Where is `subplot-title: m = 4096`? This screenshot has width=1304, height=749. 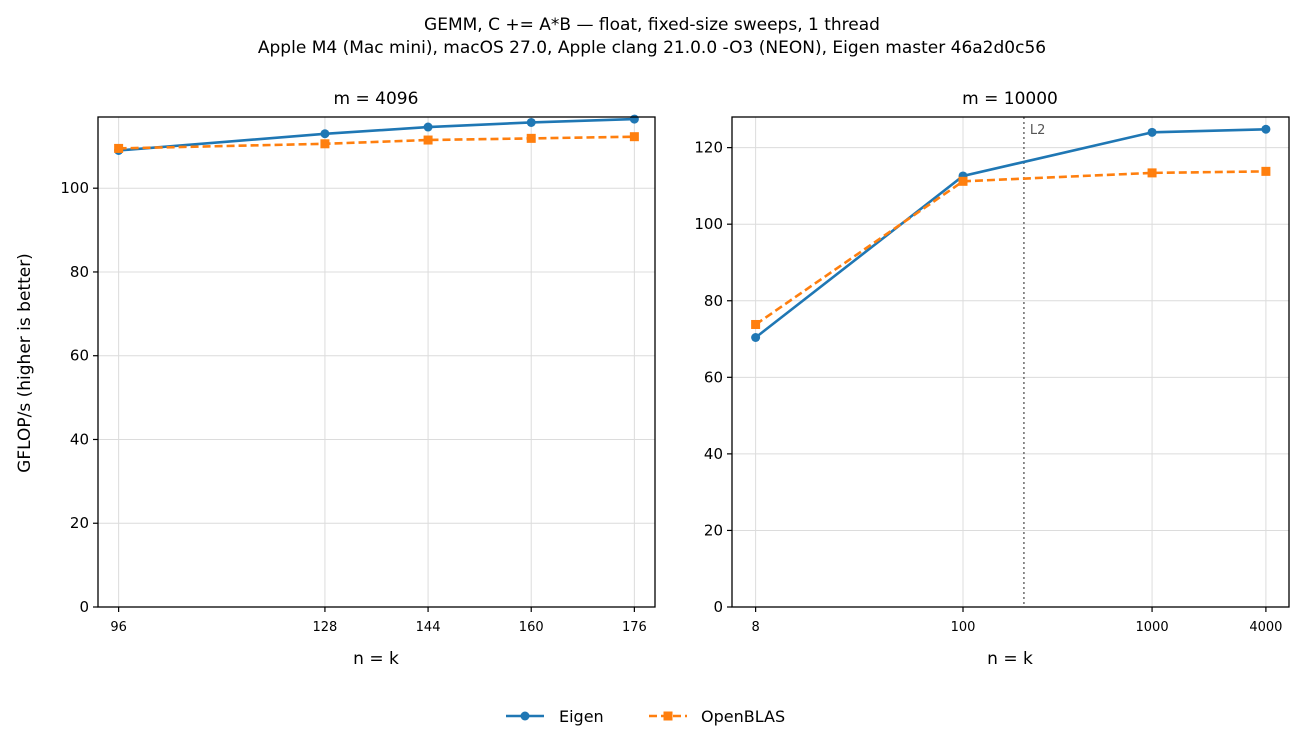 subplot-title: m = 4096 is located at coordinates (376, 99).